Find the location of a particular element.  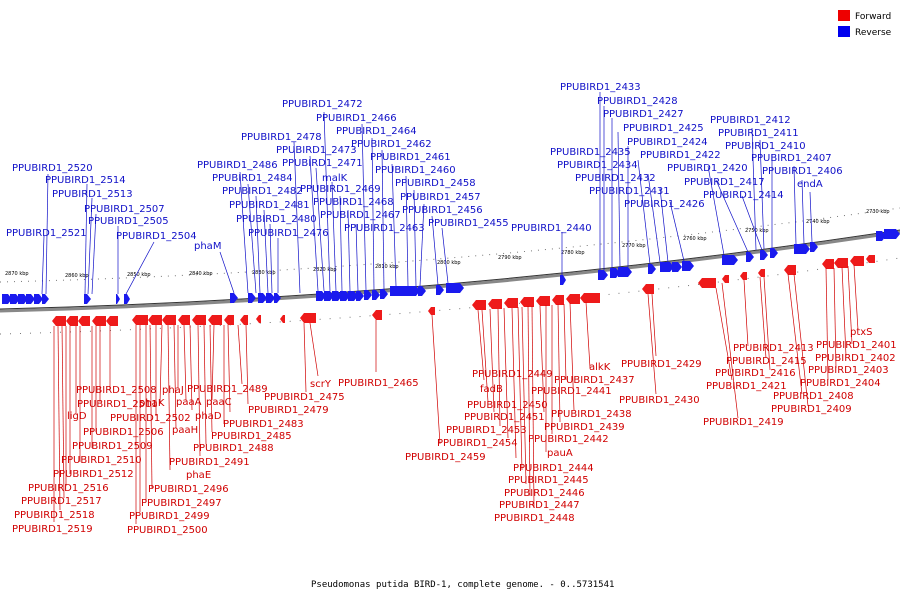

gene-label: PPUBIRD1_2507 is located at coordinates (124, 209).